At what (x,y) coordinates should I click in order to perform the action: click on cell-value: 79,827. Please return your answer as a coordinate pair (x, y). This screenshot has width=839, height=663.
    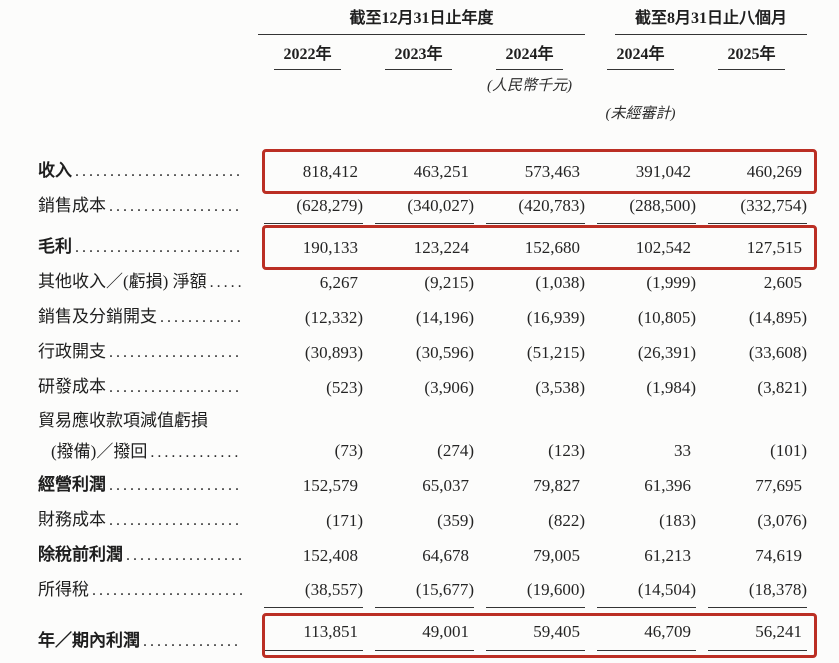
    Looking at the image, I should click on (529, 486).